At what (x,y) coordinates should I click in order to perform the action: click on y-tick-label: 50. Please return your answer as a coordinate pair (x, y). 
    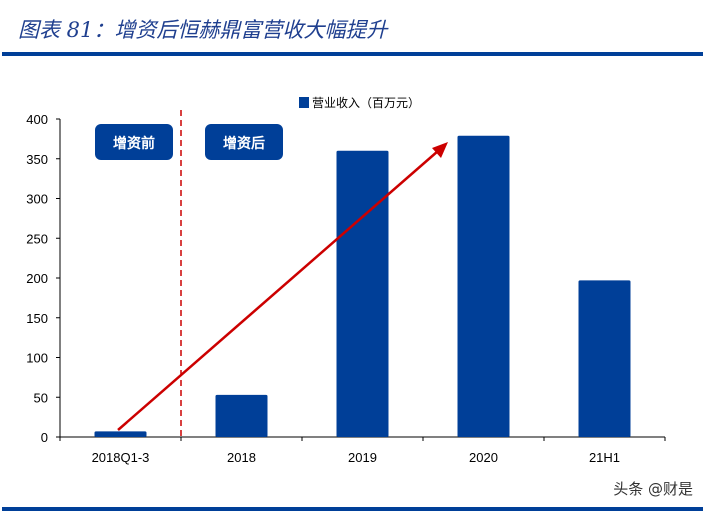
    Looking at the image, I should click on (41, 397).